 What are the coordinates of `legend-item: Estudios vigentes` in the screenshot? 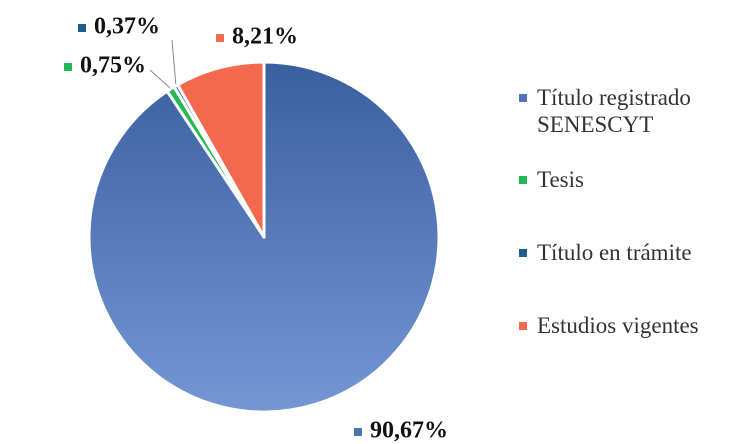 It's located at (622, 325).